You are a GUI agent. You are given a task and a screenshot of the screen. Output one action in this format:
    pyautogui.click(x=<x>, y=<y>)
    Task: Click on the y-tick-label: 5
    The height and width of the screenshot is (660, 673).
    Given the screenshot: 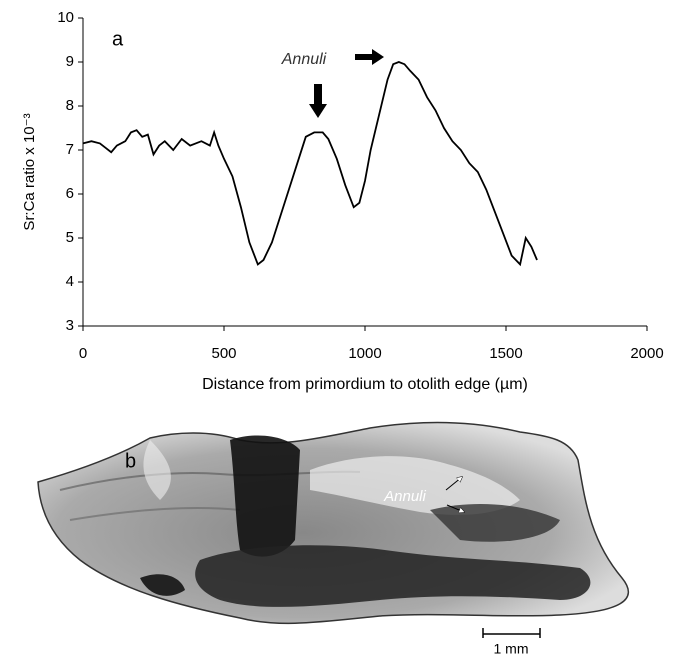 What is the action you would take?
    pyautogui.click(x=70, y=237)
    